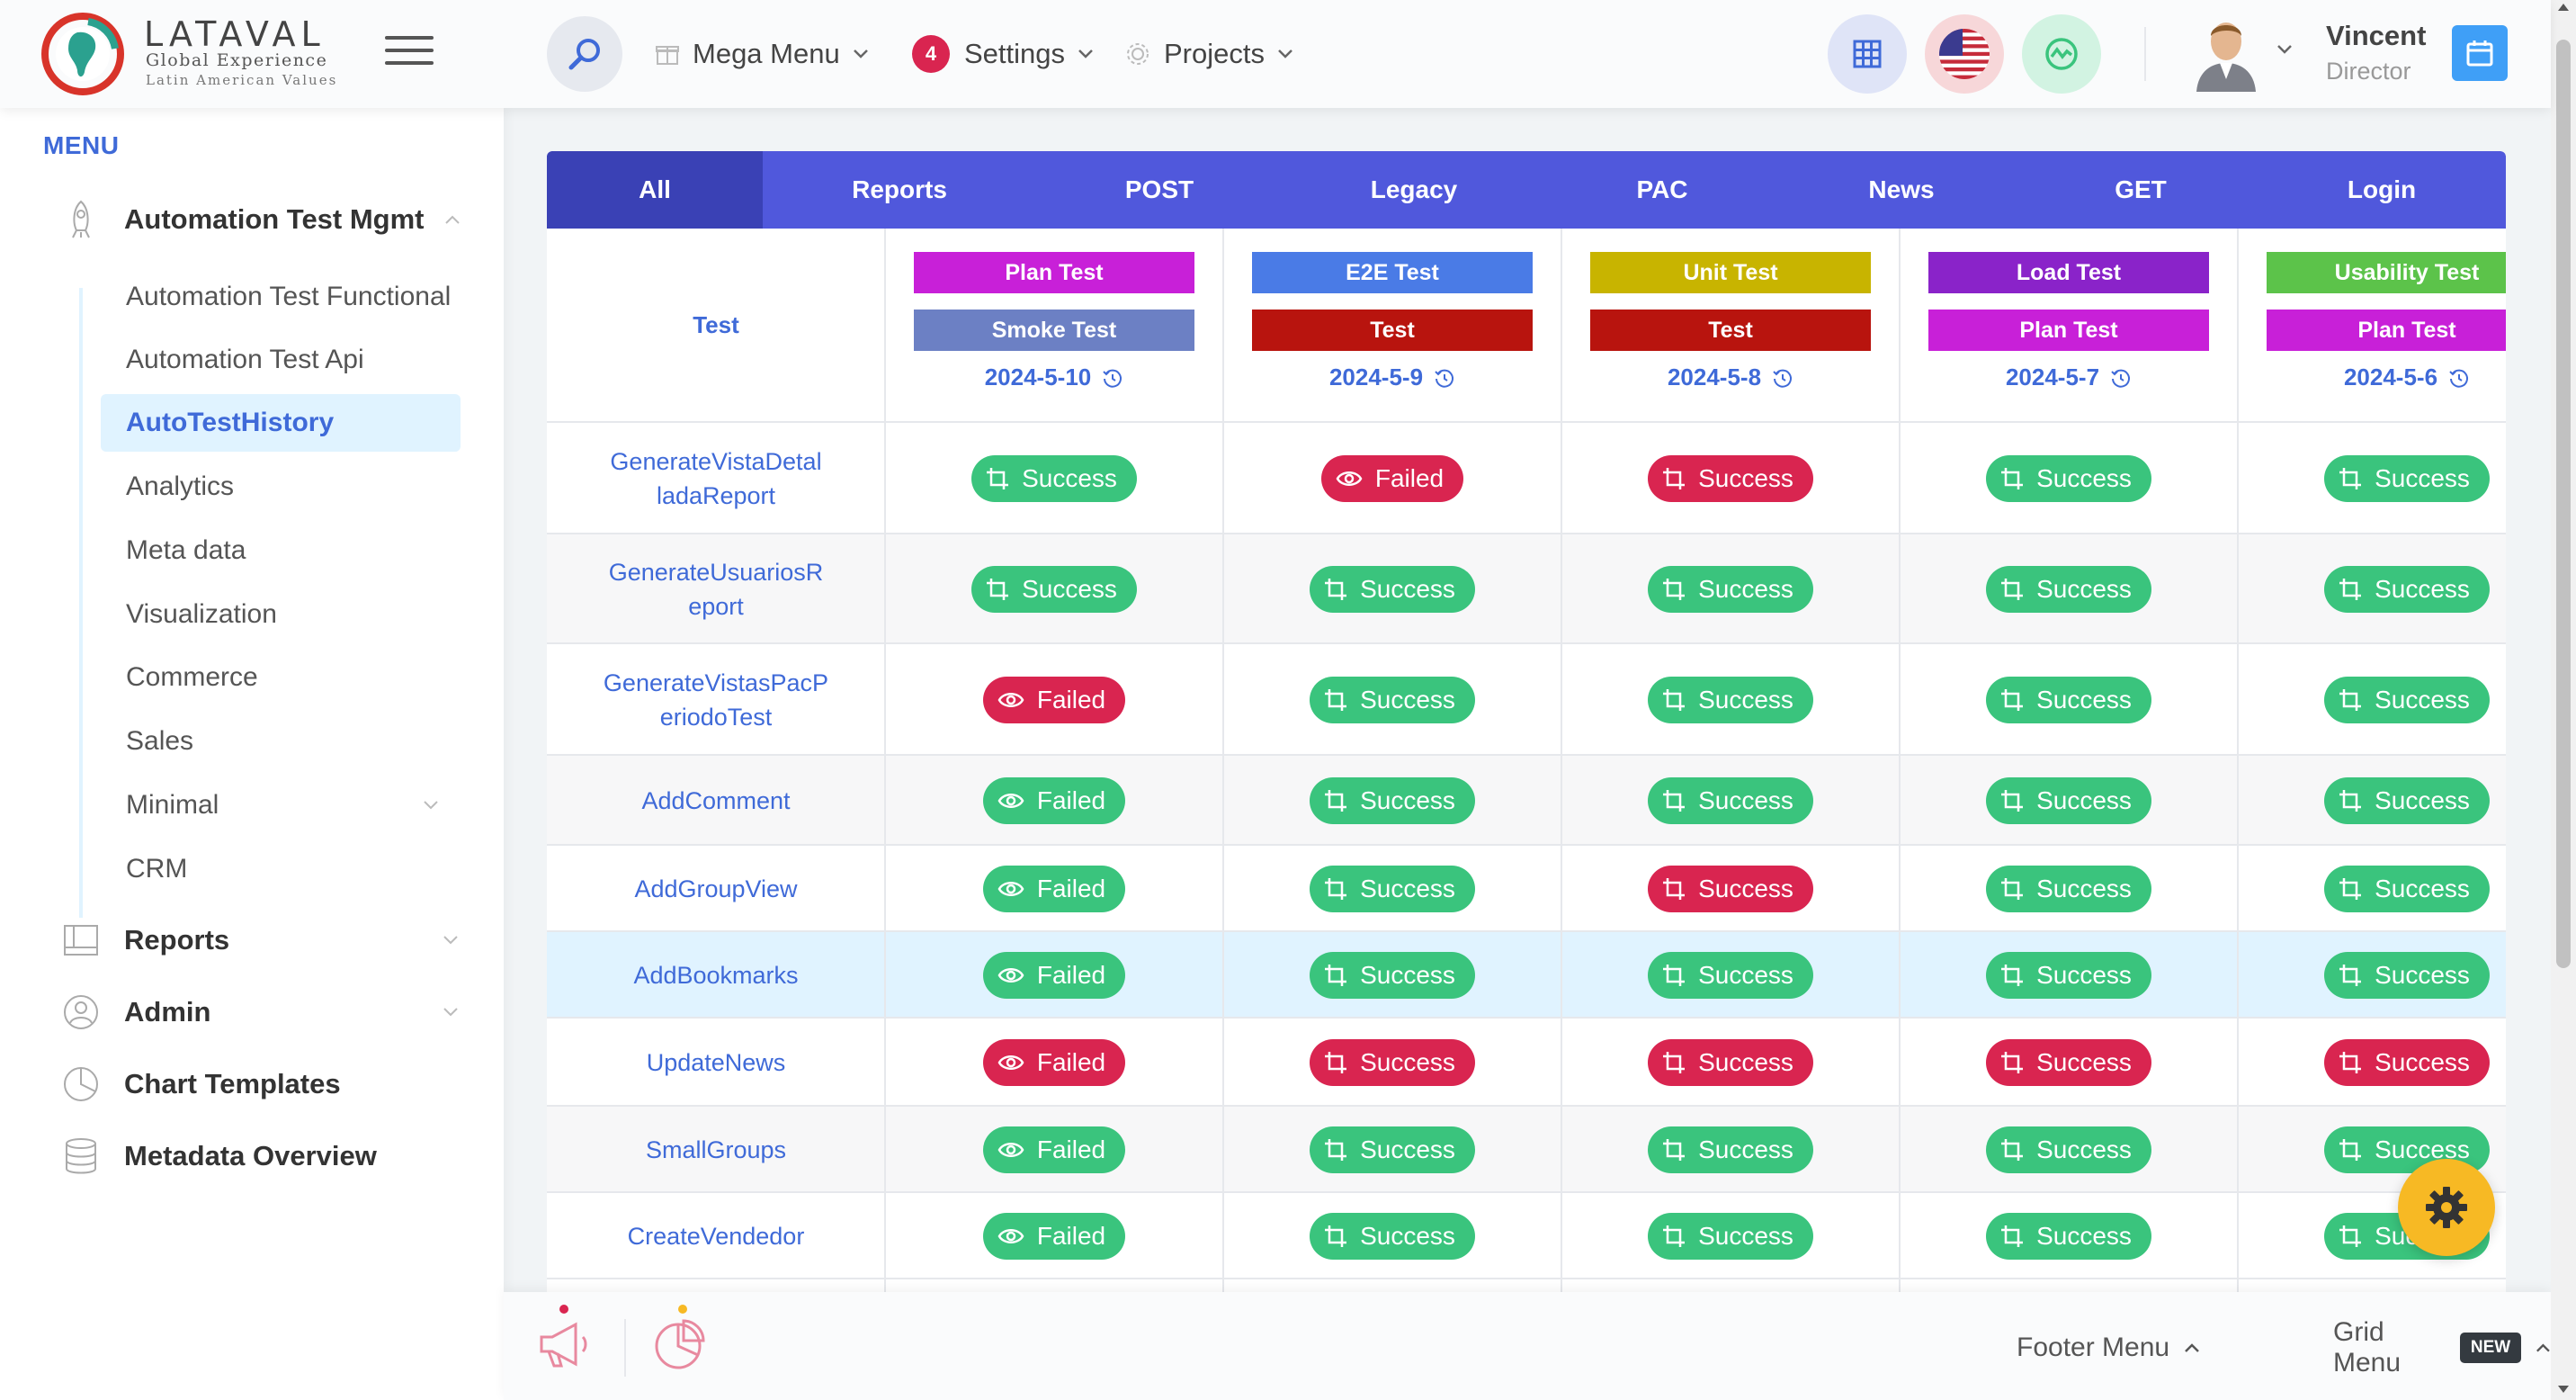 The image size is (2576, 1400). I want to click on sidebar-item-automation-test-api: Automation Test Api, so click(281, 360).